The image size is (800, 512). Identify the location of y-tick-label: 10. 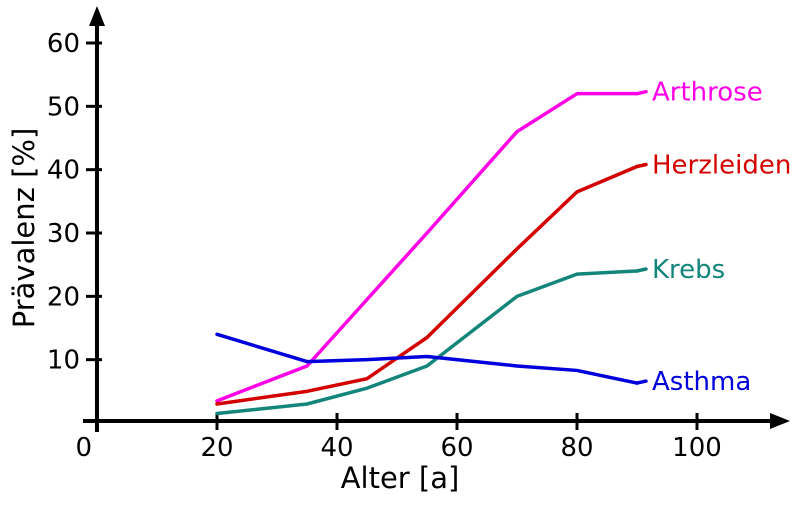
(63, 361).